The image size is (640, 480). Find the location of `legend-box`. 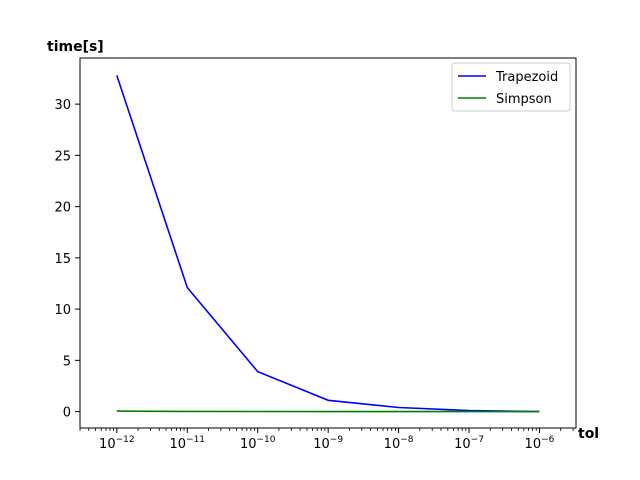

legend-box is located at coordinates (511, 87).